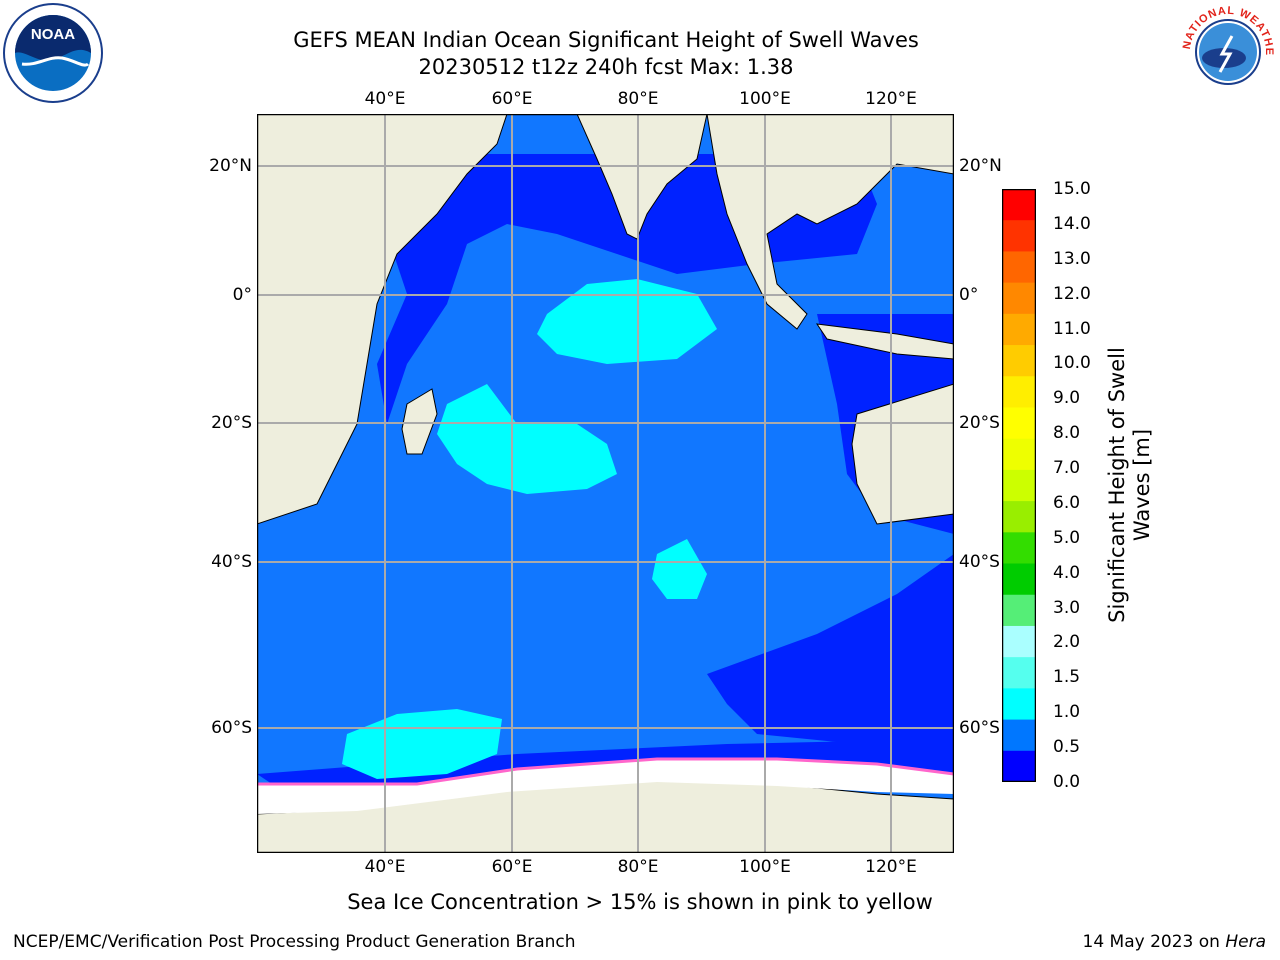 The image size is (1280, 960). I want to click on colorbar-tick-label: 3.0, so click(1067, 607).